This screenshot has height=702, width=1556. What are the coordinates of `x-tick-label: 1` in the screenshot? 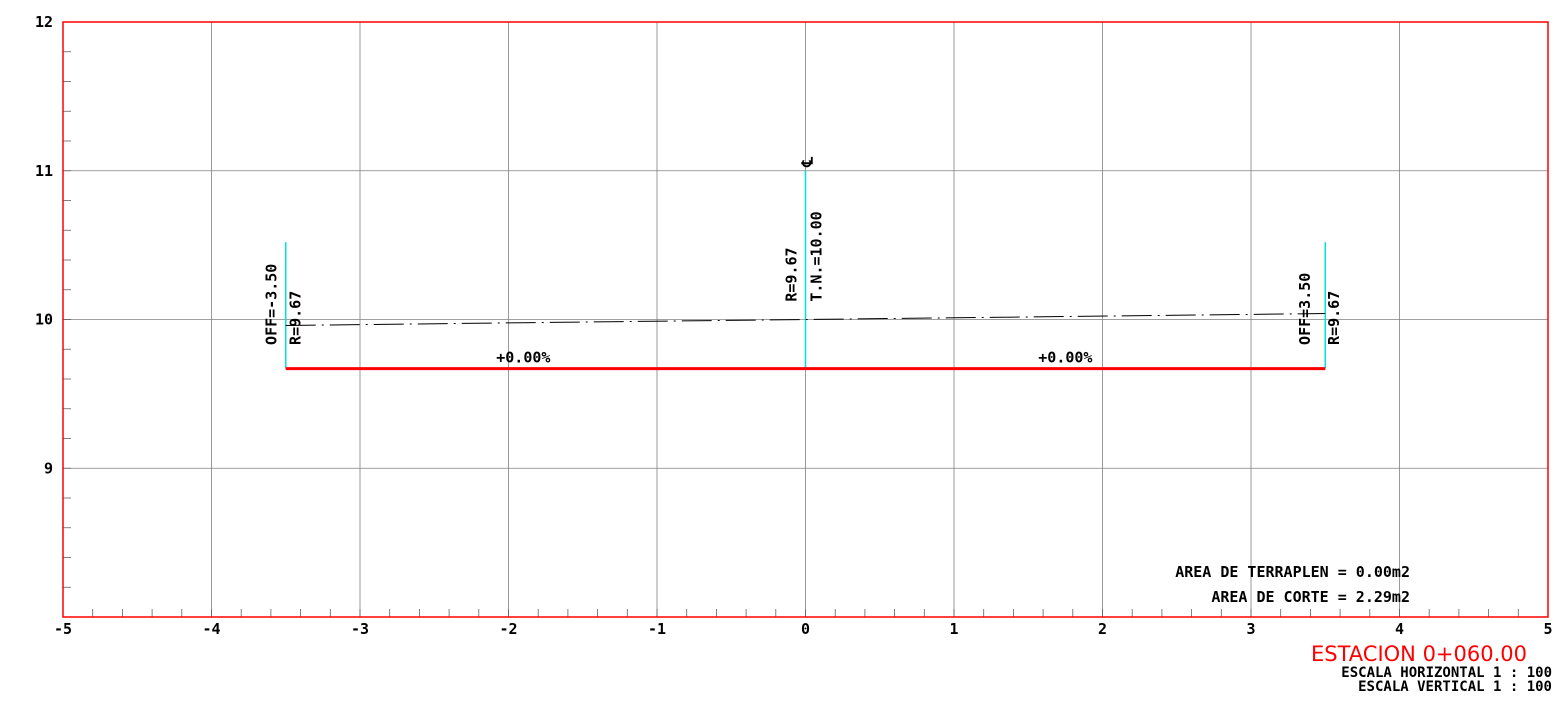 It's located at (953, 629).